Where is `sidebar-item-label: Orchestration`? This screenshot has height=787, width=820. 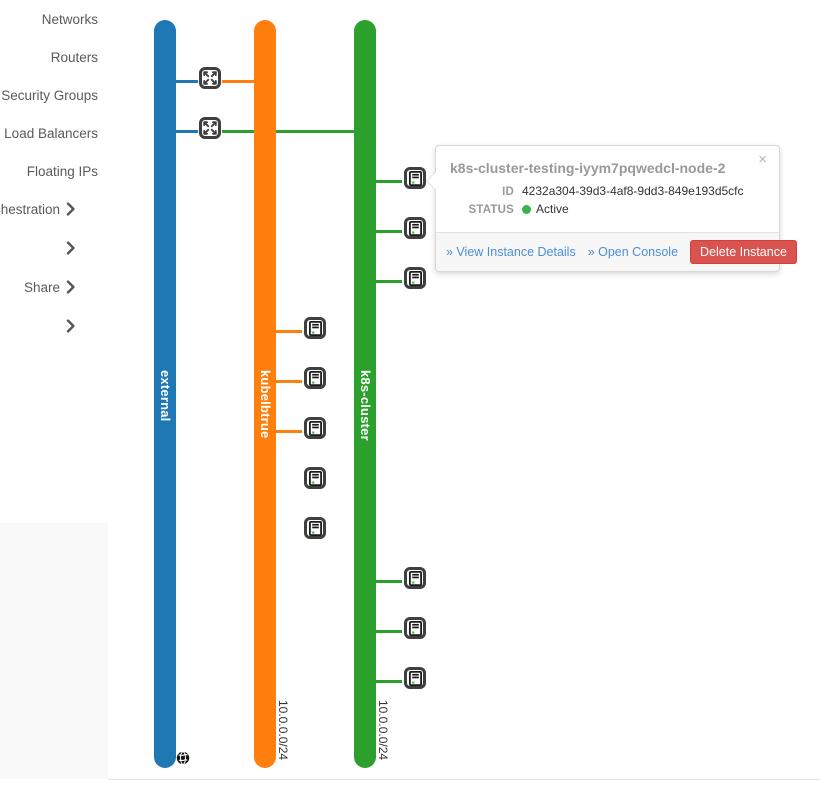 sidebar-item-label: Orchestration is located at coordinates (30, 209).